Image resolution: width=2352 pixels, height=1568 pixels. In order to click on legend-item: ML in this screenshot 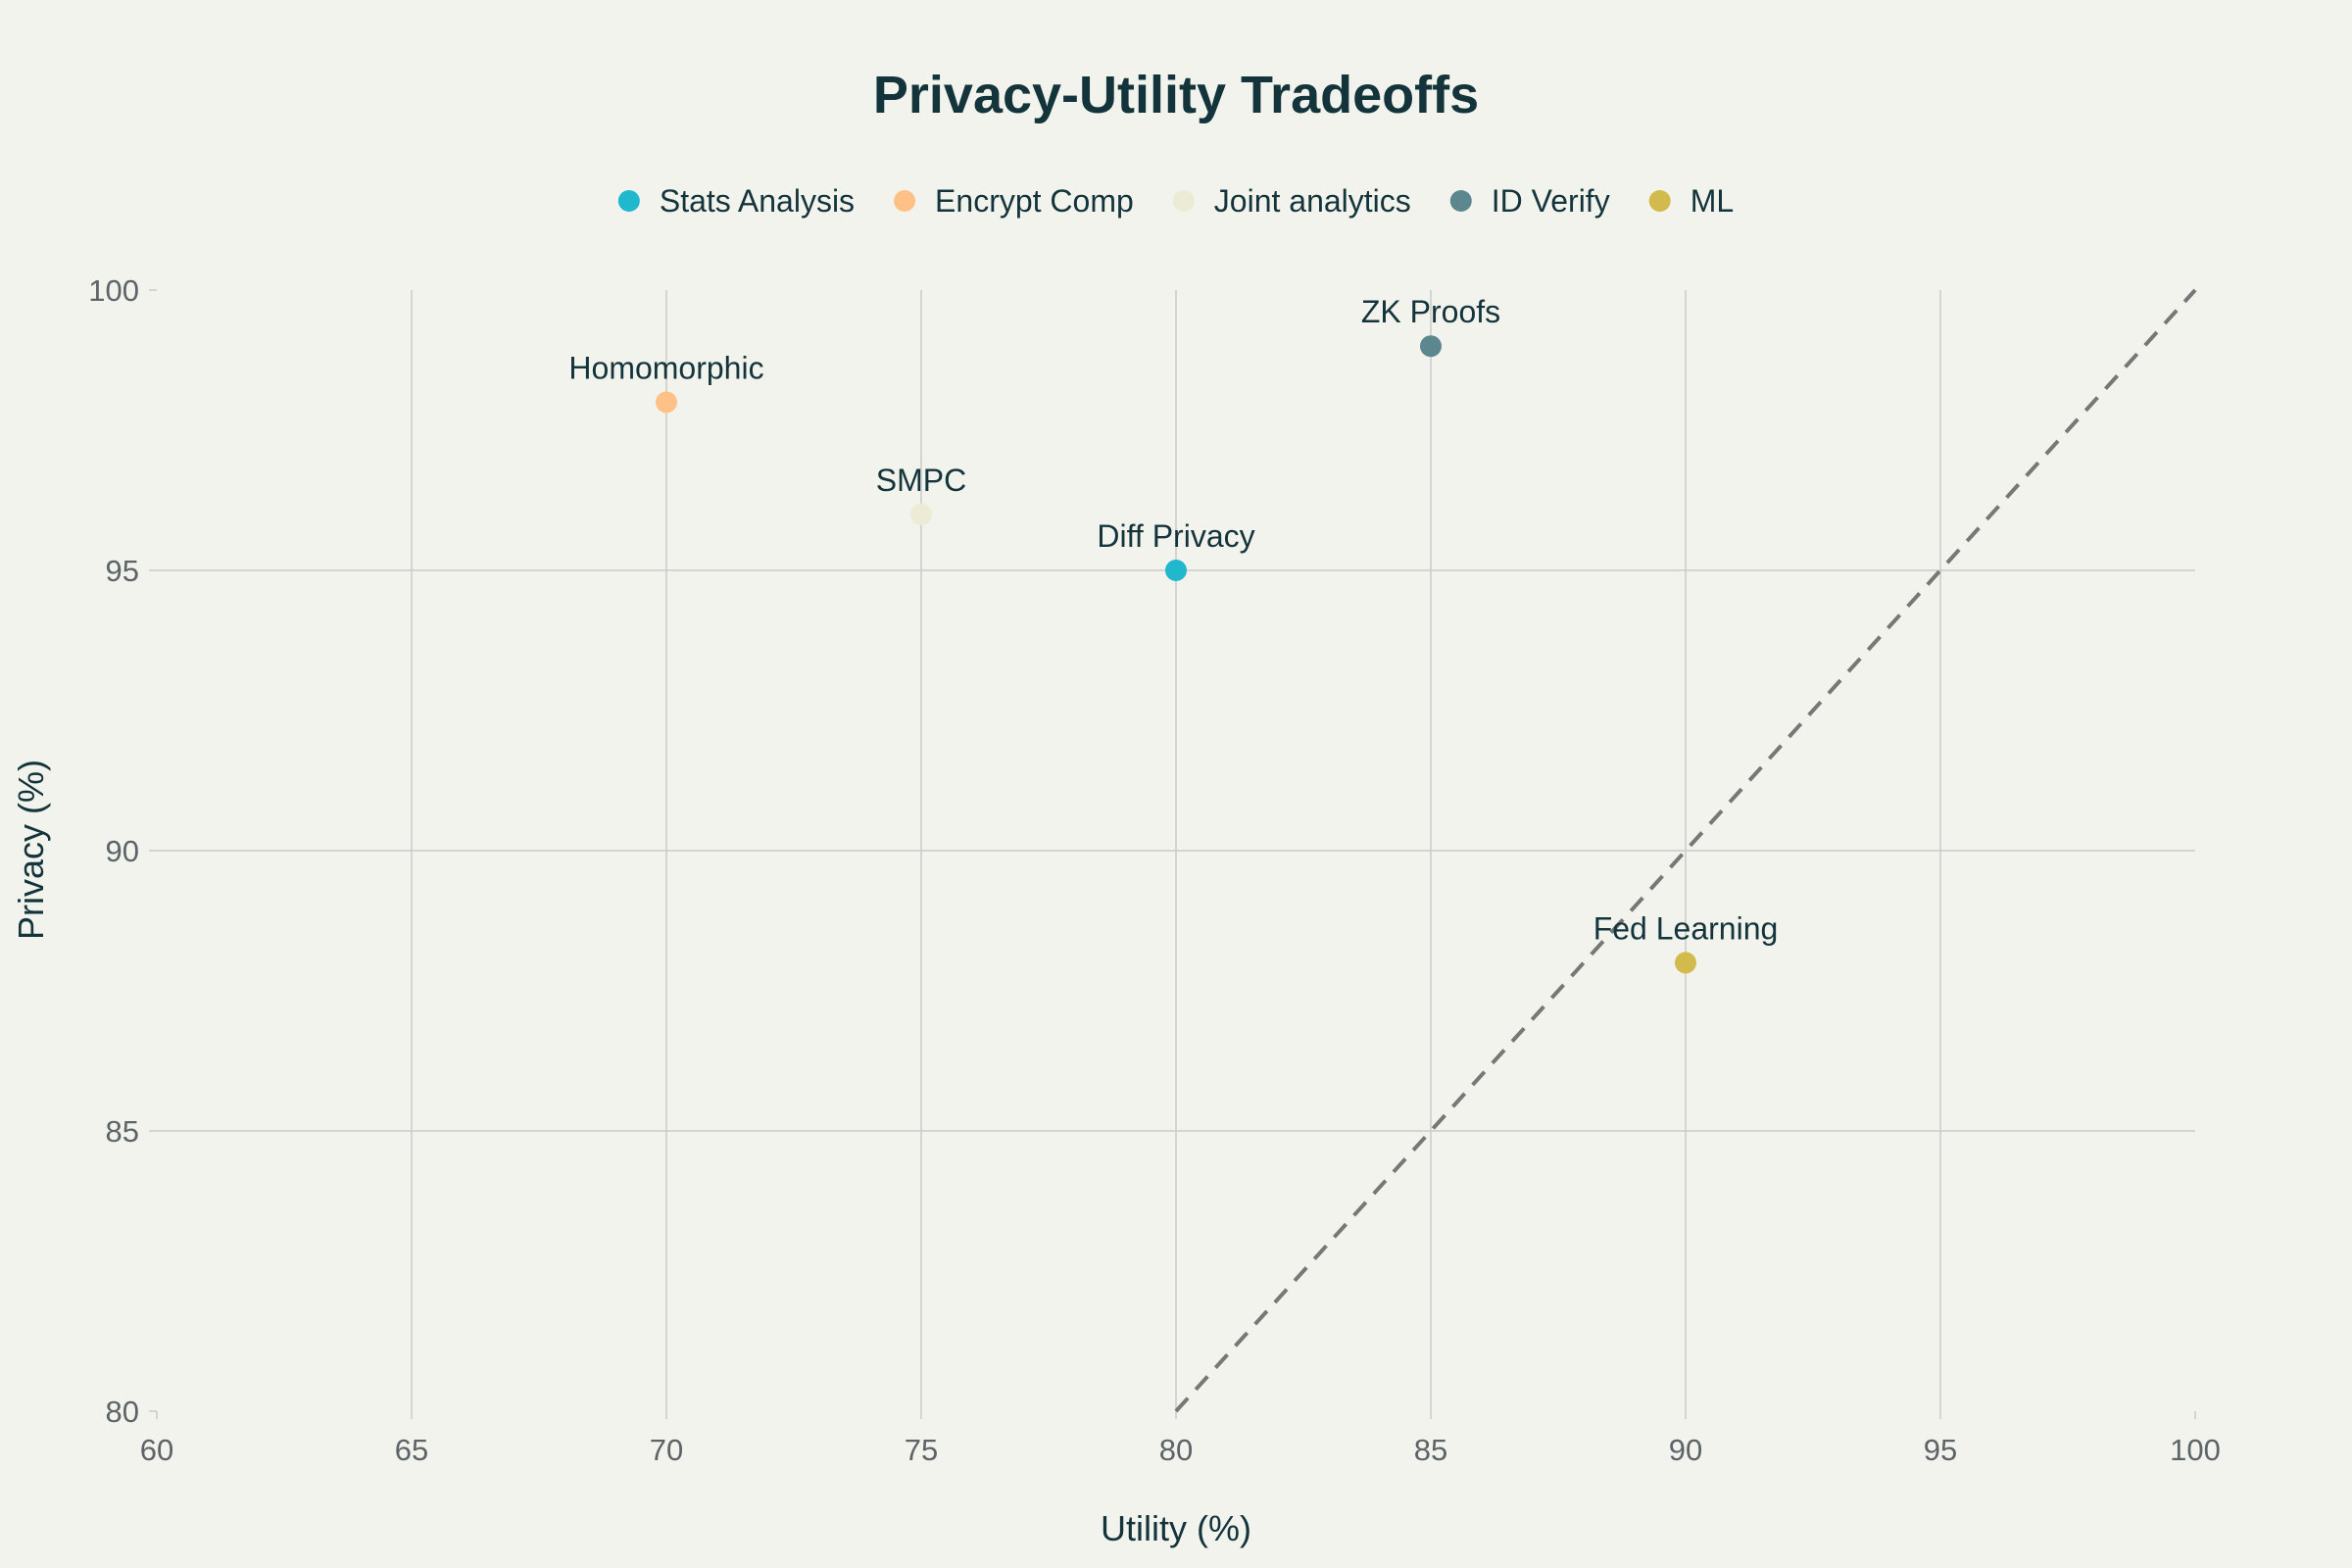, I will do `click(1691, 201)`.